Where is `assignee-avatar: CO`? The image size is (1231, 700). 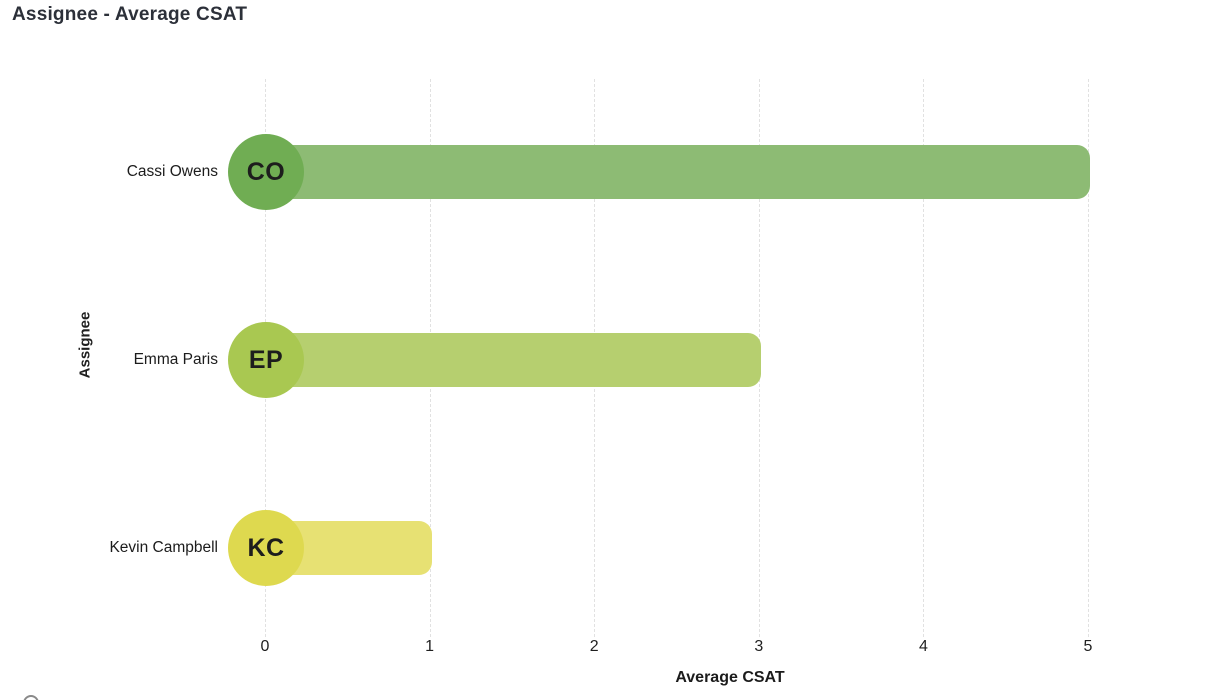
assignee-avatar: CO is located at coordinates (266, 172).